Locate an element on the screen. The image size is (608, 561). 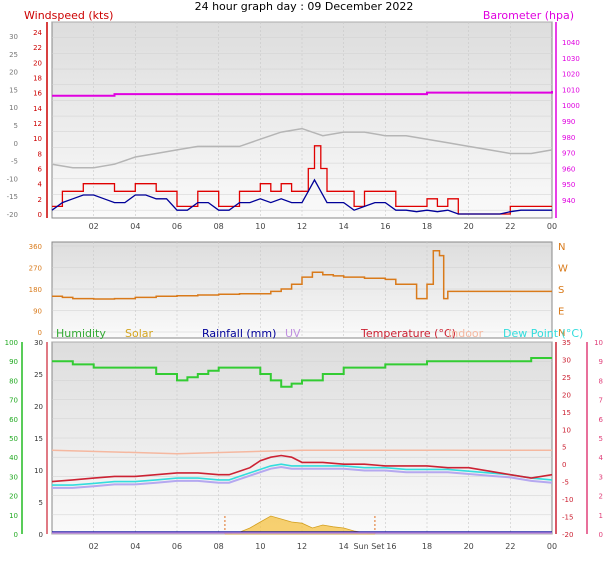
dewpoint-series is located at coordinates (302, 474).